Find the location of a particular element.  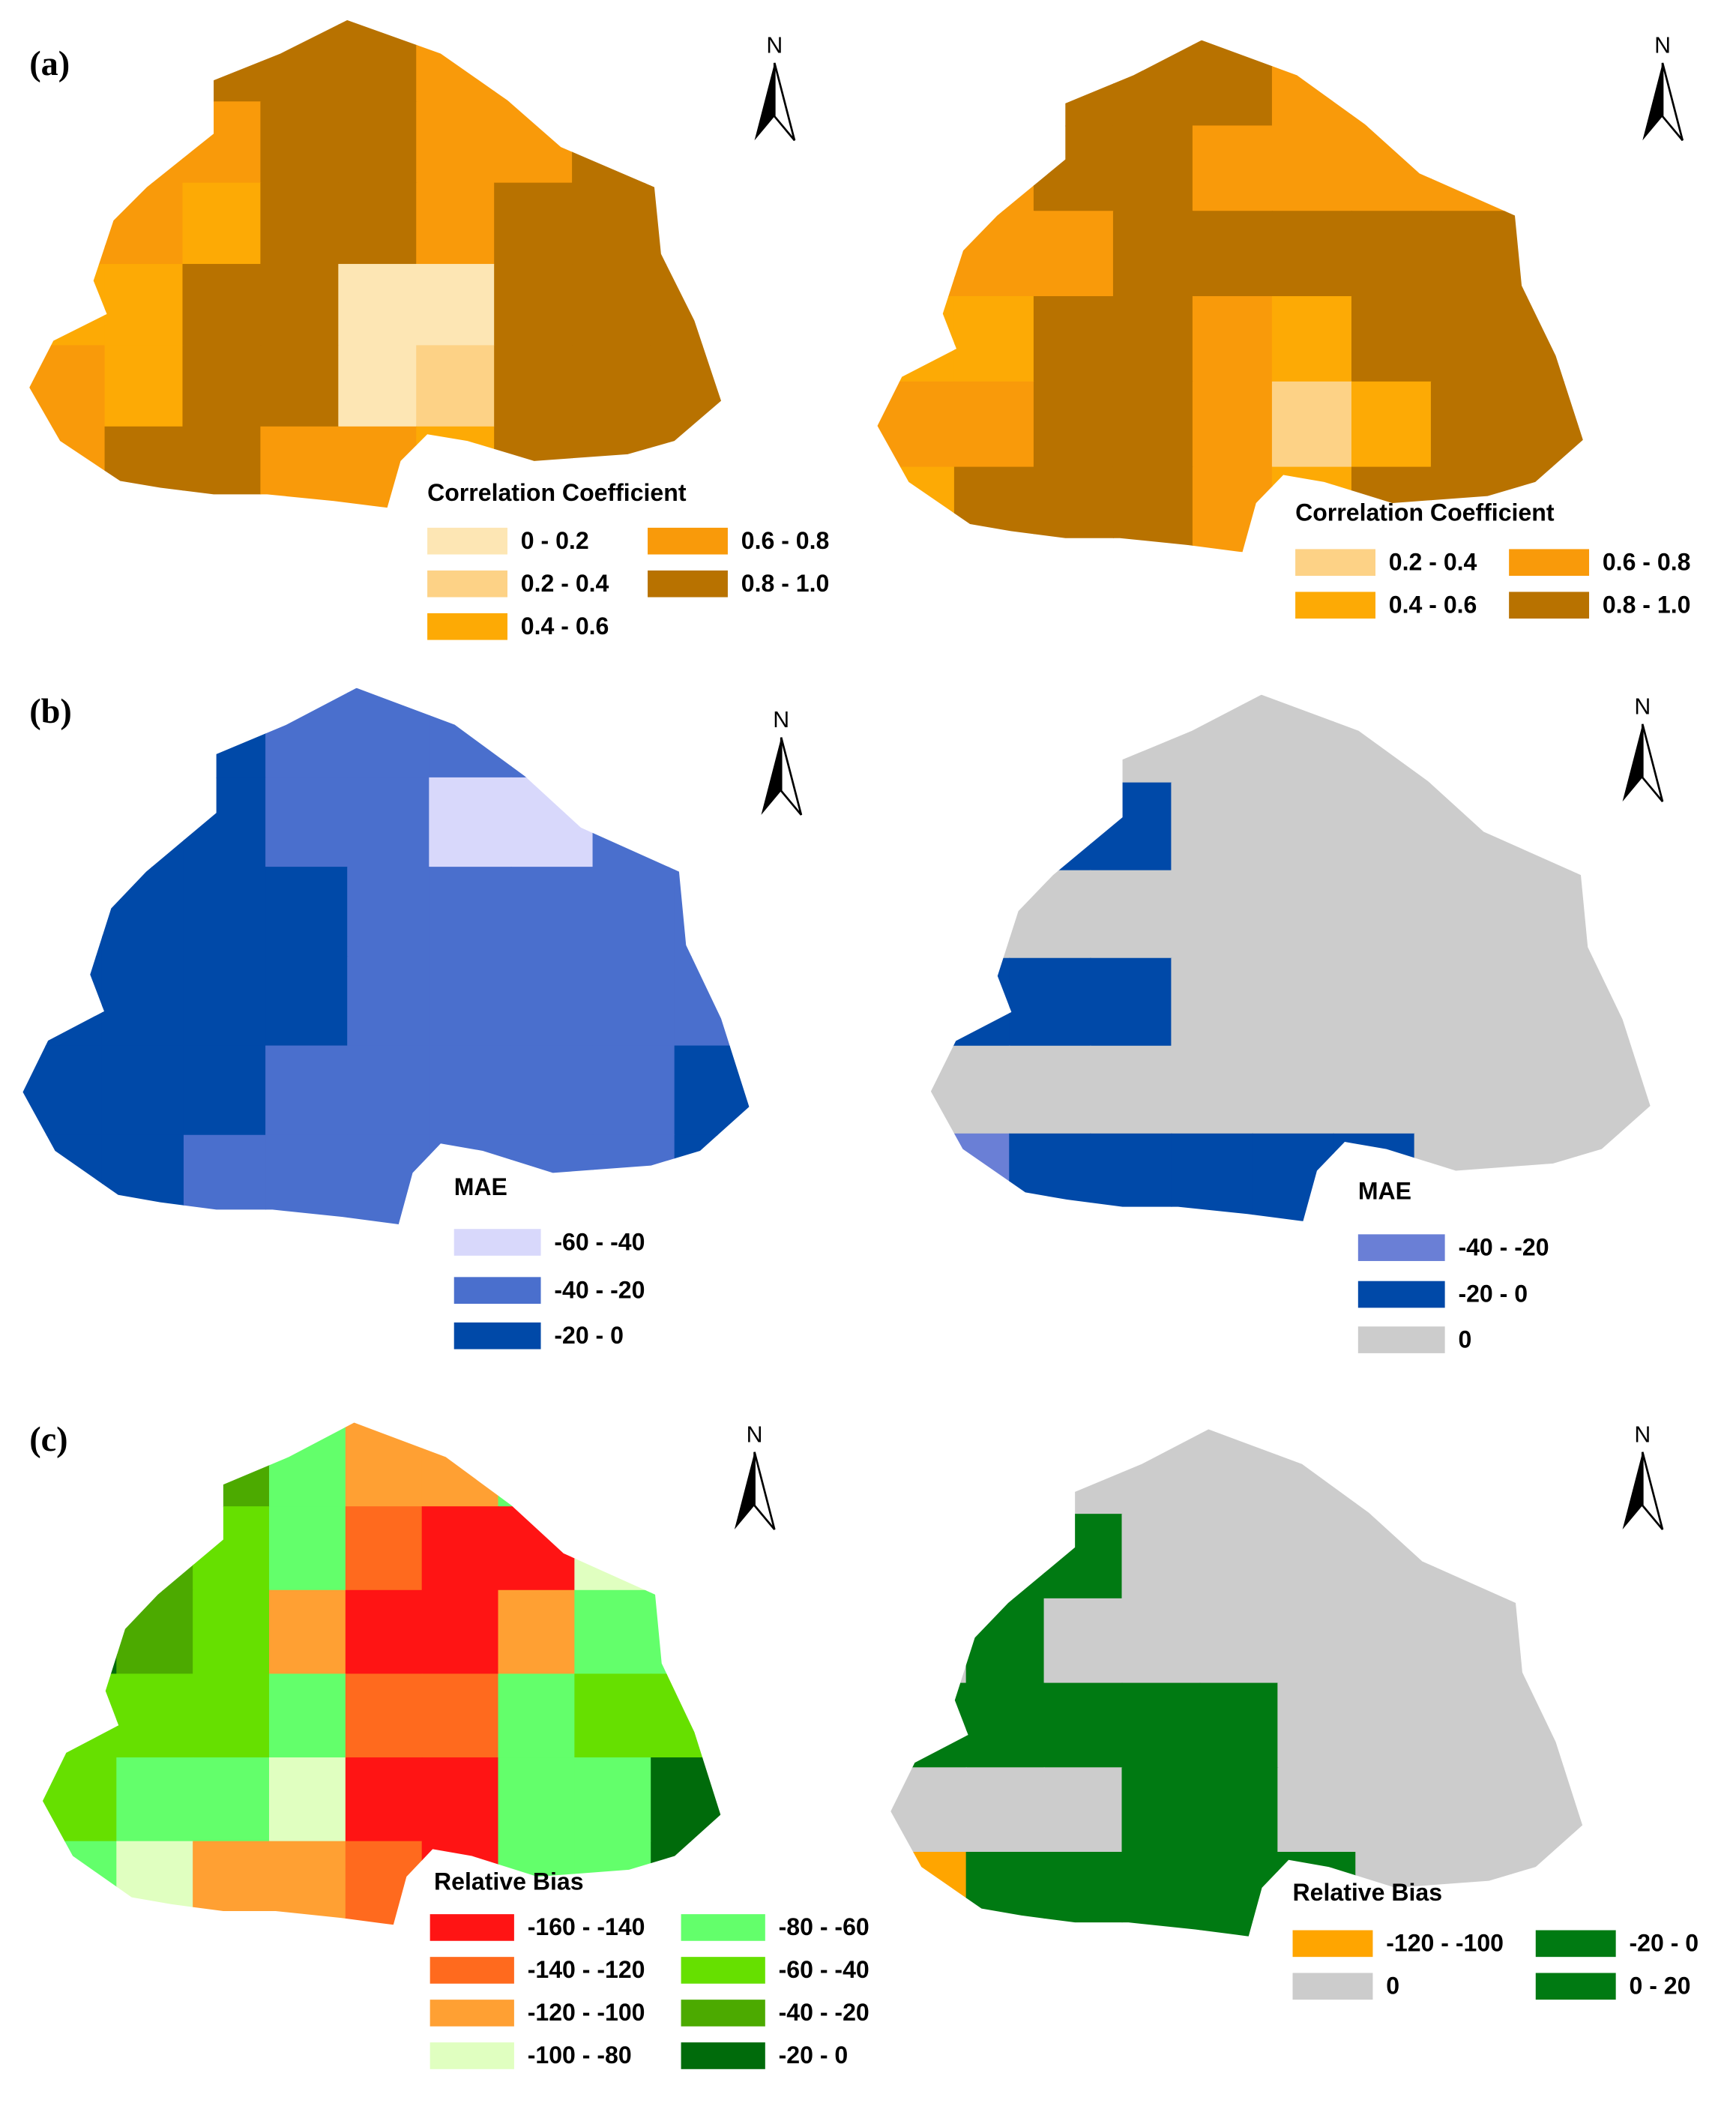

legend-label: 0.2 - 0.4 is located at coordinates (565, 583).